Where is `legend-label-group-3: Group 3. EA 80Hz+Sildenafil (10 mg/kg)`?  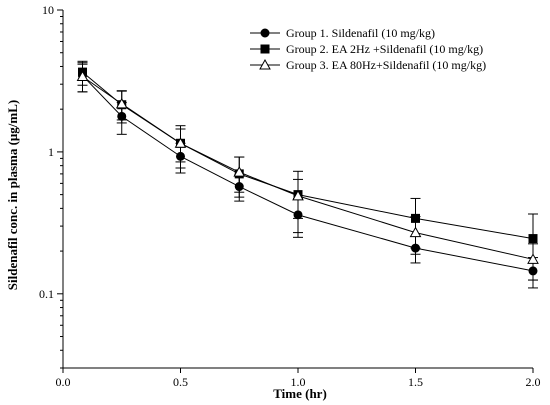 legend-label-group-3: Group 3. EA 80Hz+Sildenafil (10 mg/kg) is located at coordinates (386, 65).